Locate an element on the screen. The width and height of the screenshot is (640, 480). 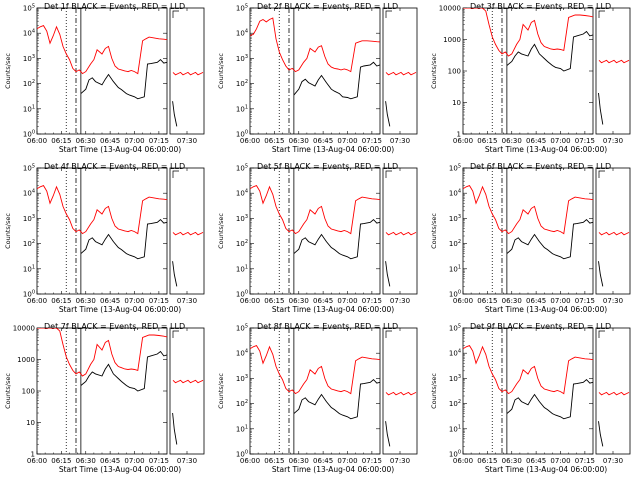
panel-title: Det 5f BLACK = Events, RED = LLD is located at coordinates (327, 166).